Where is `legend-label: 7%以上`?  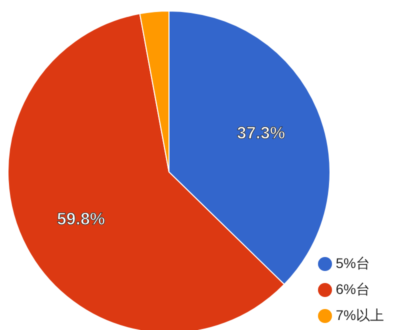 legend-label: 7%以上 is located at coordinates (360, 315).